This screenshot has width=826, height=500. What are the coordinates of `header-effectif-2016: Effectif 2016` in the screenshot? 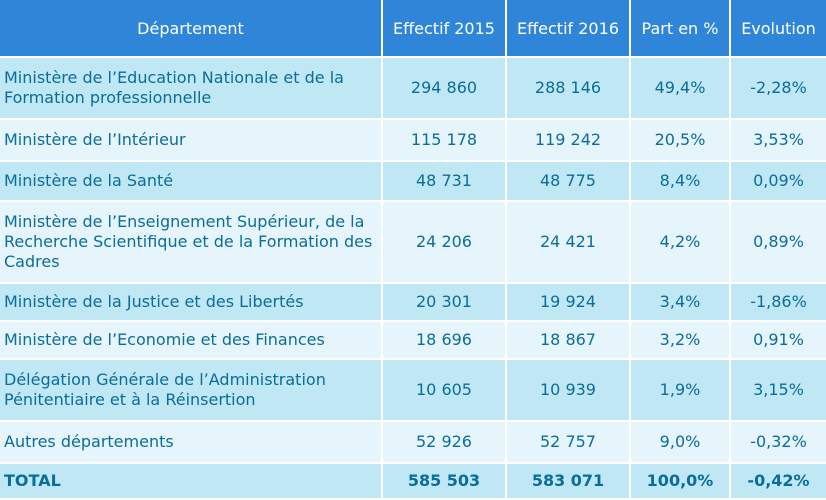 It's located at (568, 29).